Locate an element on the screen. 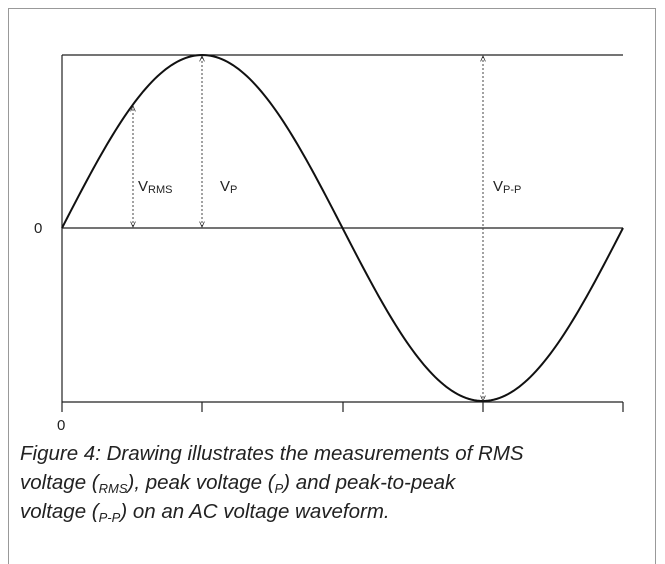 The image size is (665, 564). caption-text: ), peak voltage ( is located at coordinates (201, 482).